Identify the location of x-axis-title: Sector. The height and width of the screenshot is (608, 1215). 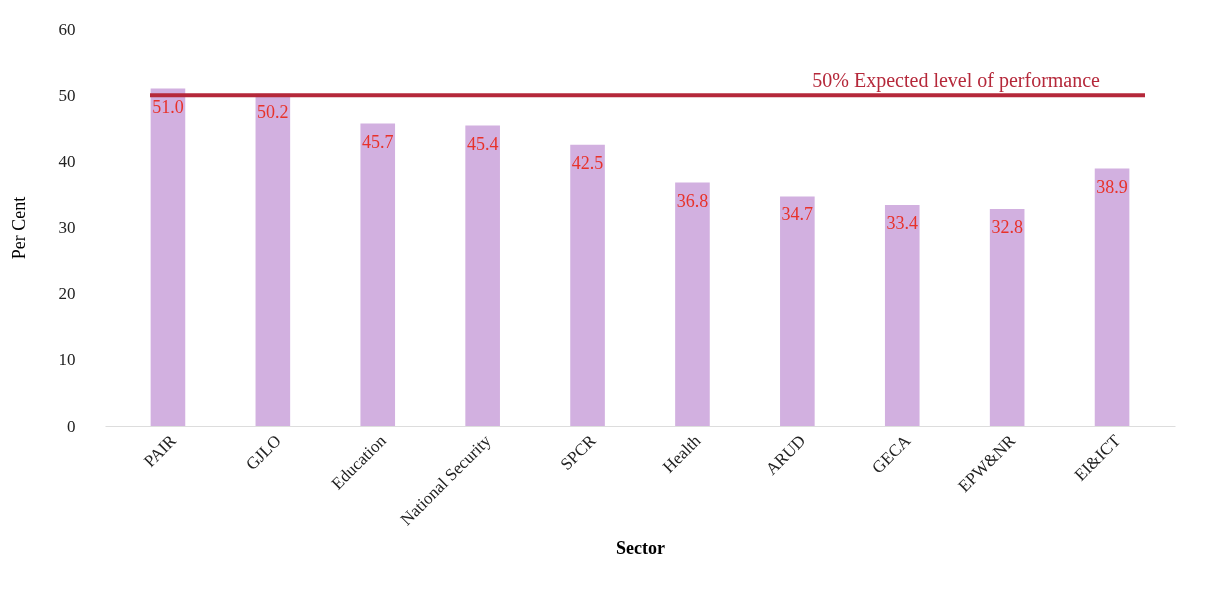
(640, 548).